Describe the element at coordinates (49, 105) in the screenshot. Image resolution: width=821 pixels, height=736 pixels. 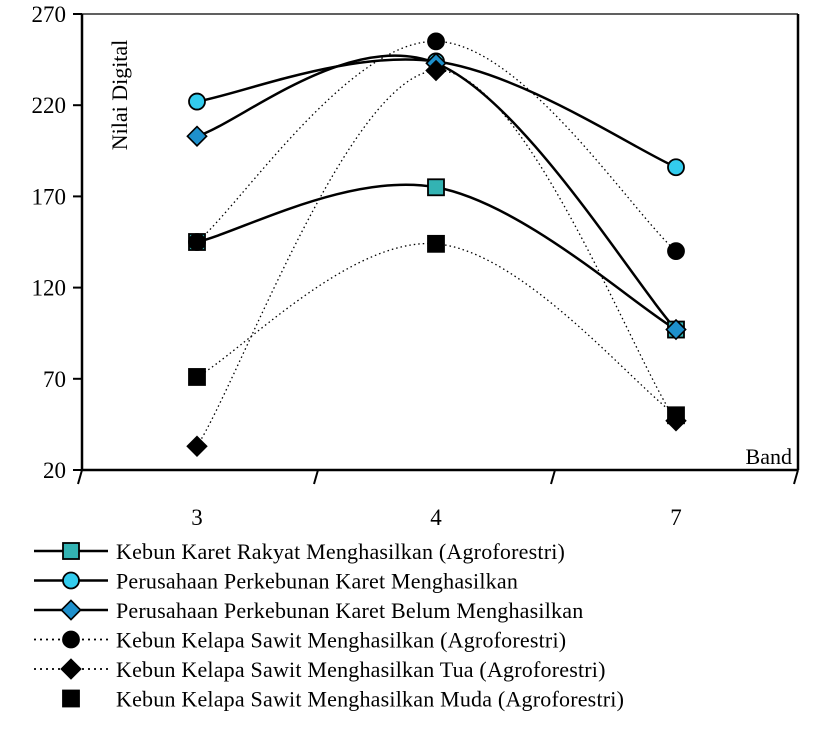
I see `y-tick-label-4: 220` at that location.